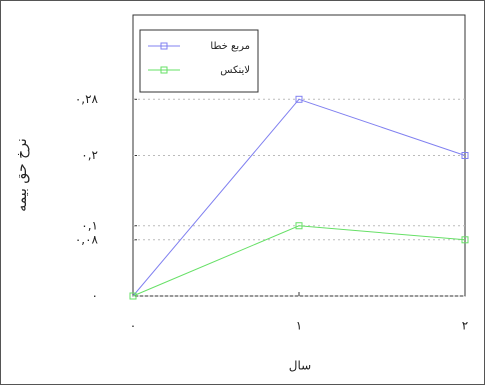 Image resolution: width=485 pixels, height=385 pixels. I want to click on y-tick-label: ۰,۰۸, so click(87, 239).